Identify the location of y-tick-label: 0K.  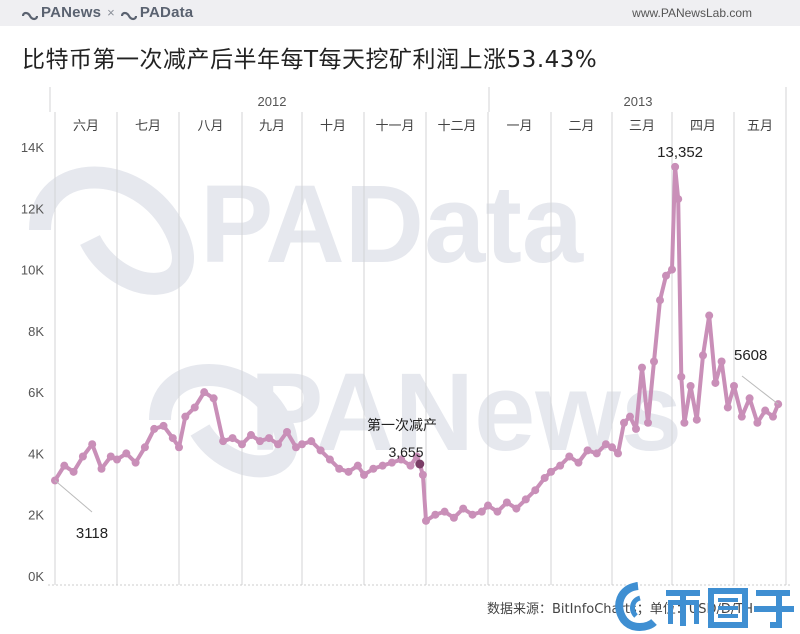
(36, 576).